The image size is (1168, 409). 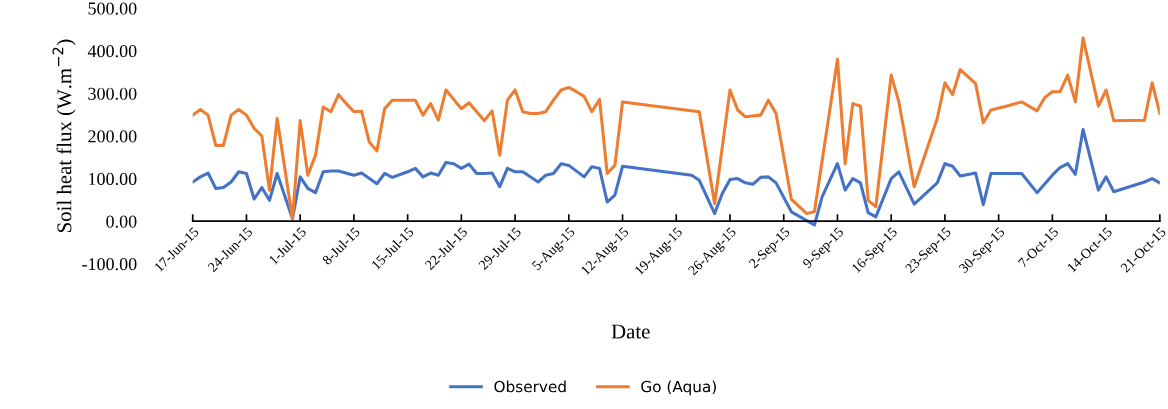 I want to click on y-tick-label: 0.00, so click(x=121, y=221).